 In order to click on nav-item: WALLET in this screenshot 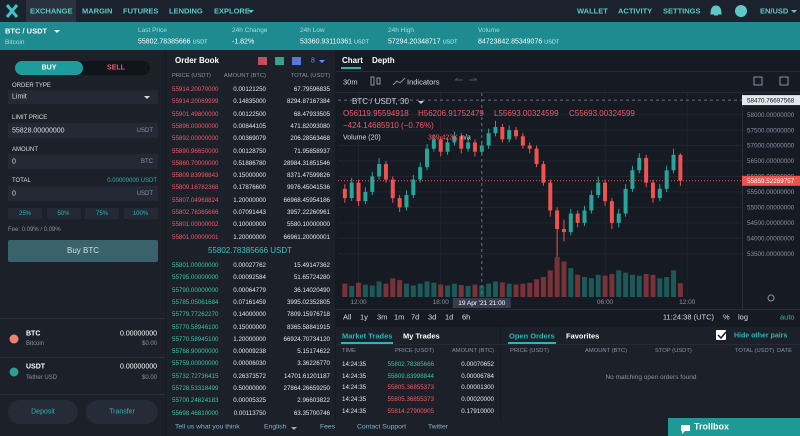, I will do `click(592, 11)`.